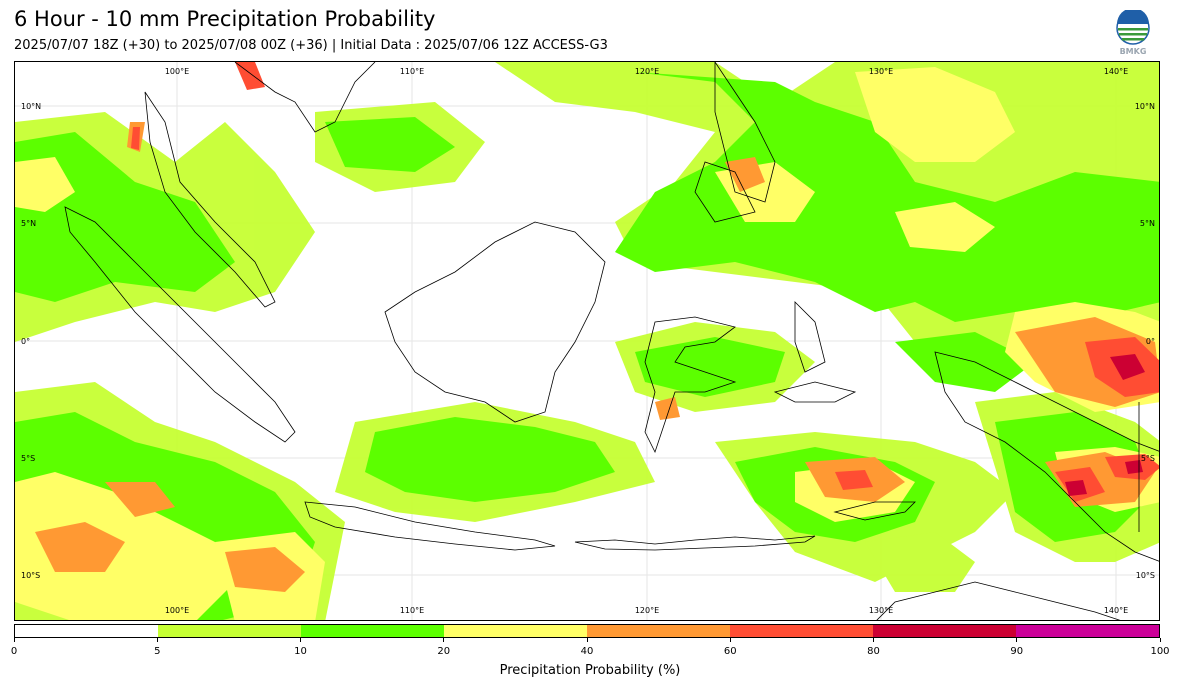 The height and width of the screenshot is (690, 1180). I want to click on lat-label-left: 10°S, so click(30, 575).